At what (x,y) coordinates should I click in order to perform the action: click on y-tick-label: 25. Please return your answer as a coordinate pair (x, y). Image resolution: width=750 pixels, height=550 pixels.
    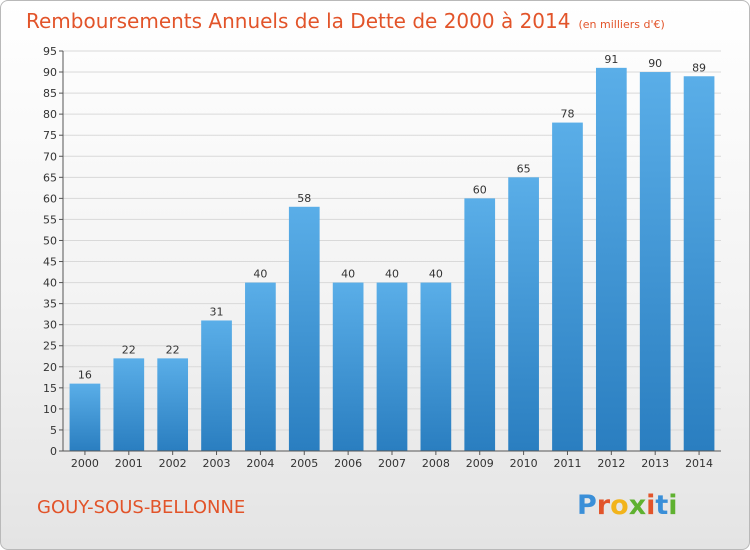
    Looking at the image, I should click on (50, 346).